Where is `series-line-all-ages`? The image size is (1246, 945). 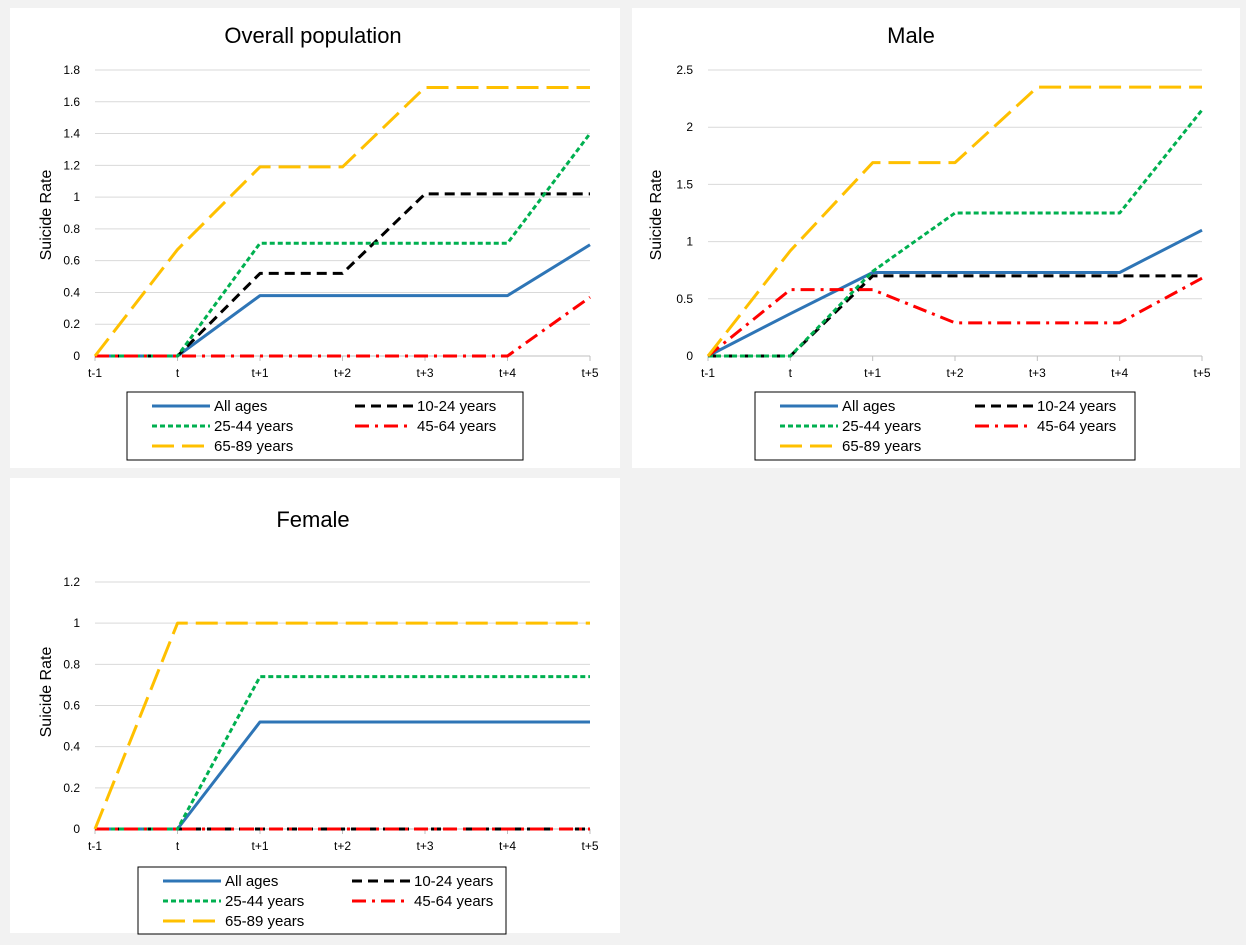 series-line-all-ages is located at coordinates (955, 293).